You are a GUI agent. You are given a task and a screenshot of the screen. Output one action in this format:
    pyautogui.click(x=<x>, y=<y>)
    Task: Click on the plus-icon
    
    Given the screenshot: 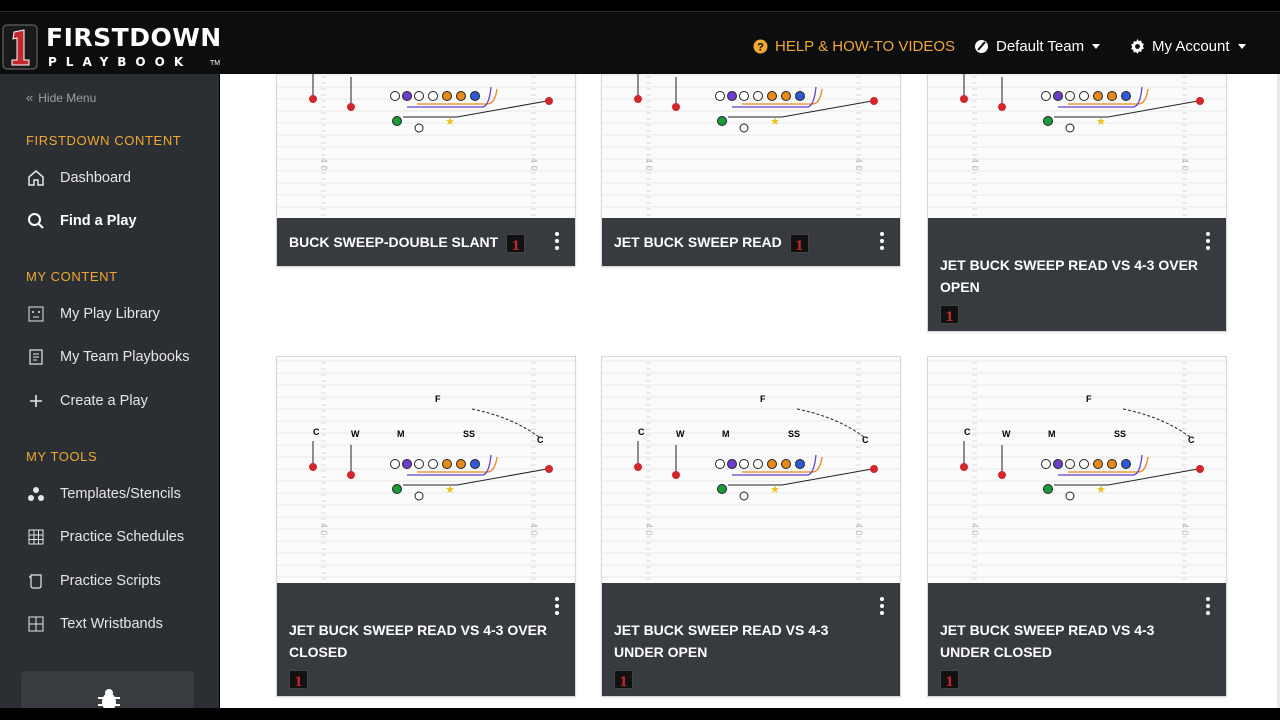 What is the action you would take?
    pyautogui.click(x=36, y=401)
    